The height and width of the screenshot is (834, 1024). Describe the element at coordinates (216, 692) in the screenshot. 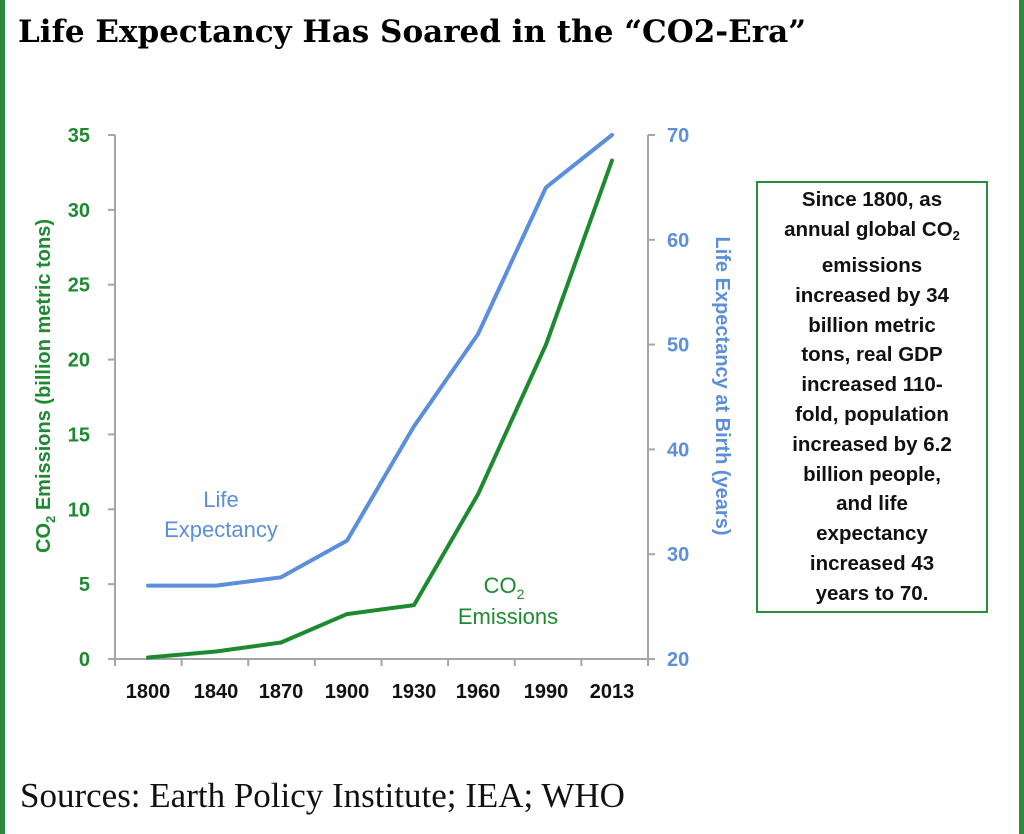

I see `x-tick-label: 1840` at that location.